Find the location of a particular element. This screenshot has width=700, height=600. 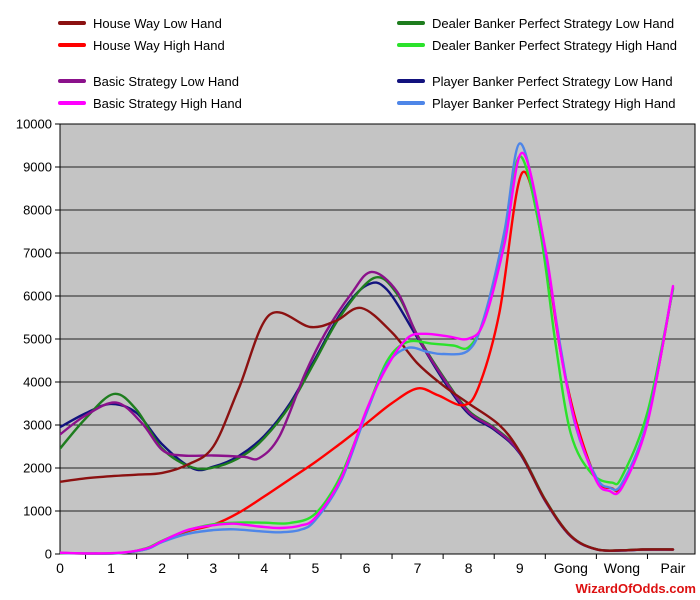

legend-item: House Way High Hand is located at coordinates (150, 45).